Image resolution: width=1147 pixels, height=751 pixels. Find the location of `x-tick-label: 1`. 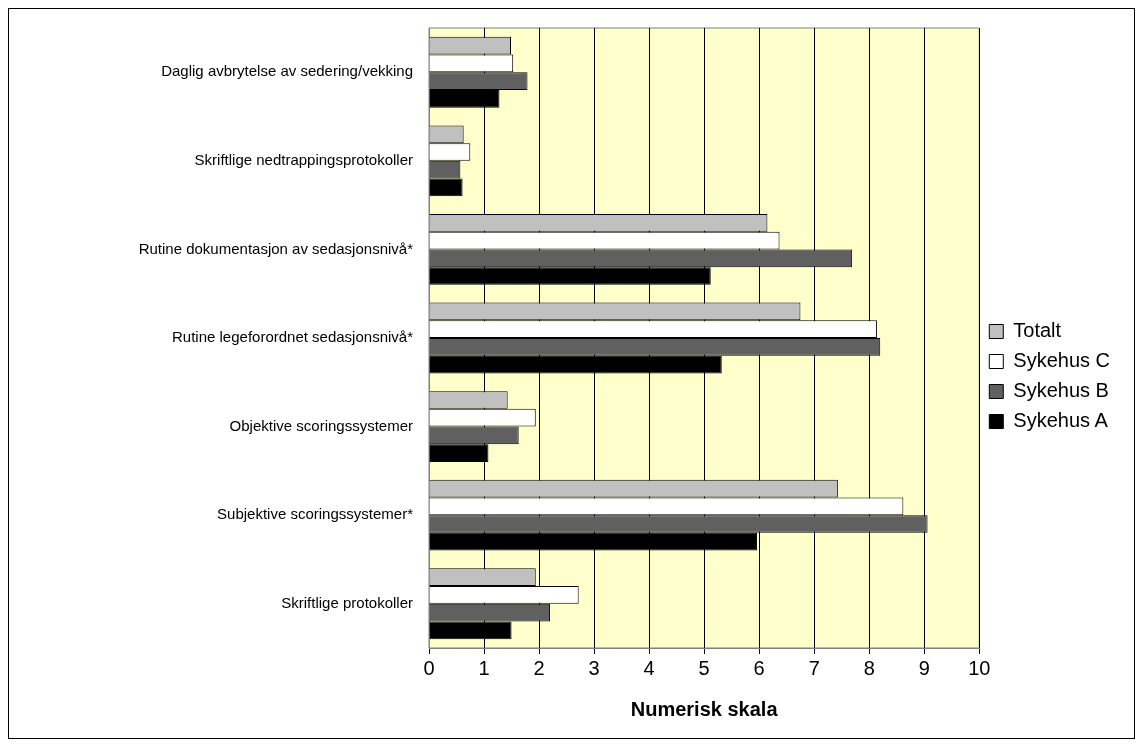

x-tick-label: 1 is located at coordinates (484, 667).